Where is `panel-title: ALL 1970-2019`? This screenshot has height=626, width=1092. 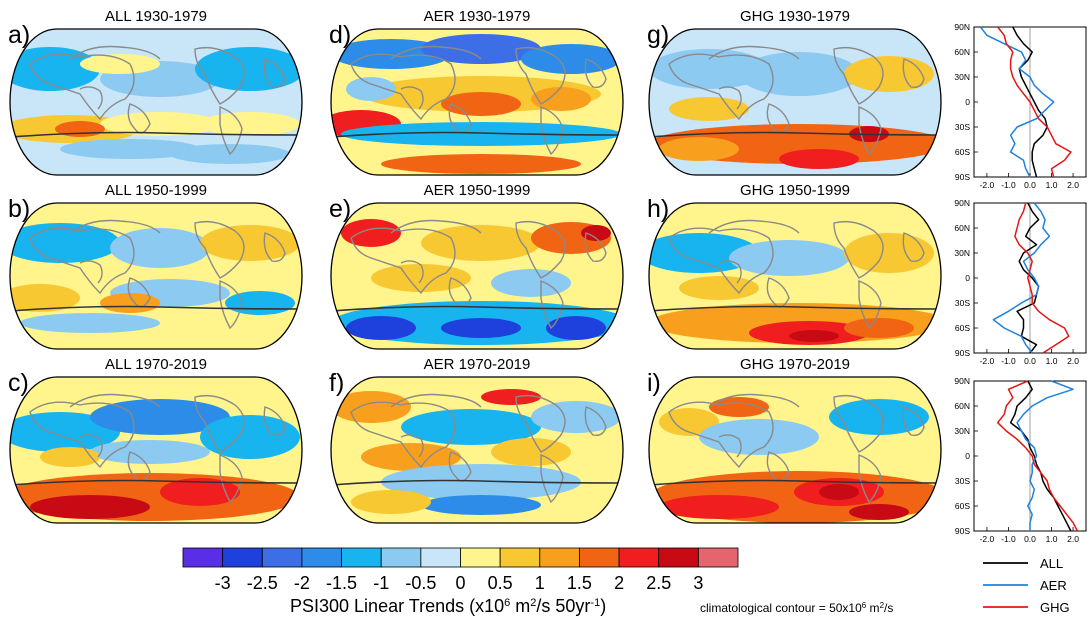
panel-title: ALL 1970-2019 is located at coordinates (156, 364).